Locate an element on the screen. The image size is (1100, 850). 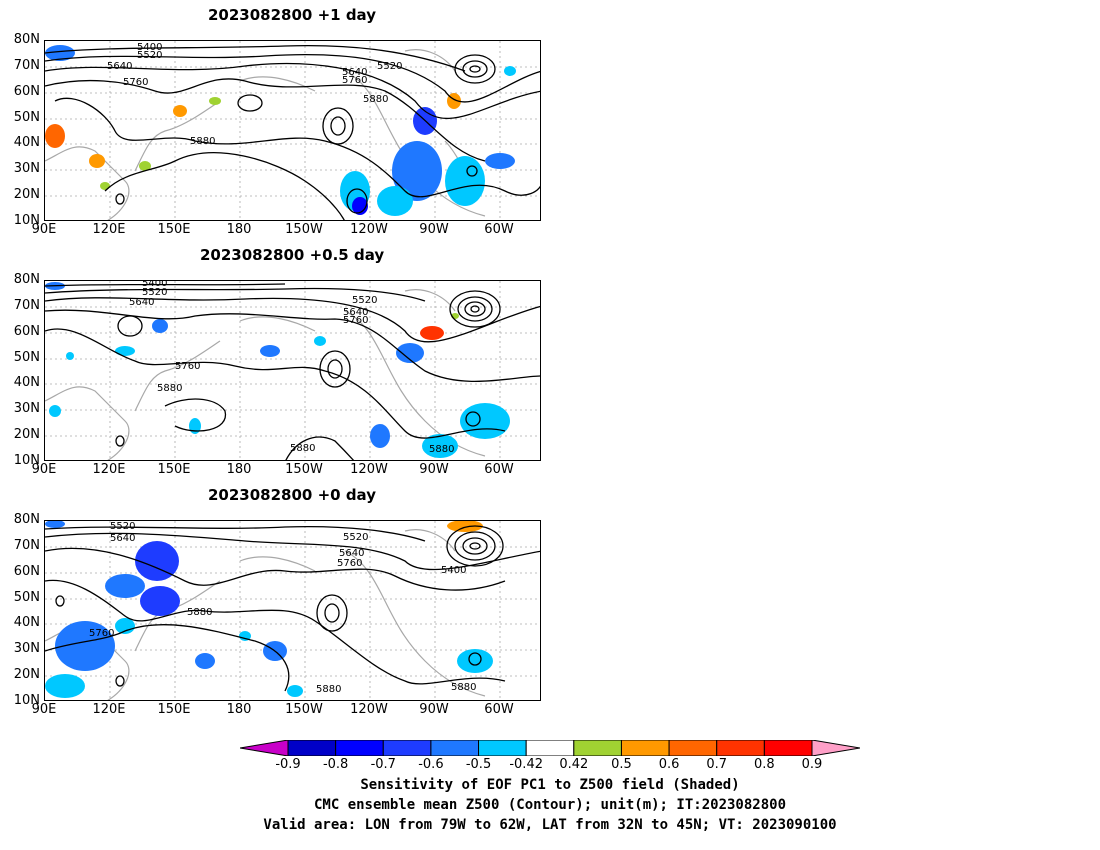
colorbar-tick-label: 0.9 is located at coordinates (812, 764).